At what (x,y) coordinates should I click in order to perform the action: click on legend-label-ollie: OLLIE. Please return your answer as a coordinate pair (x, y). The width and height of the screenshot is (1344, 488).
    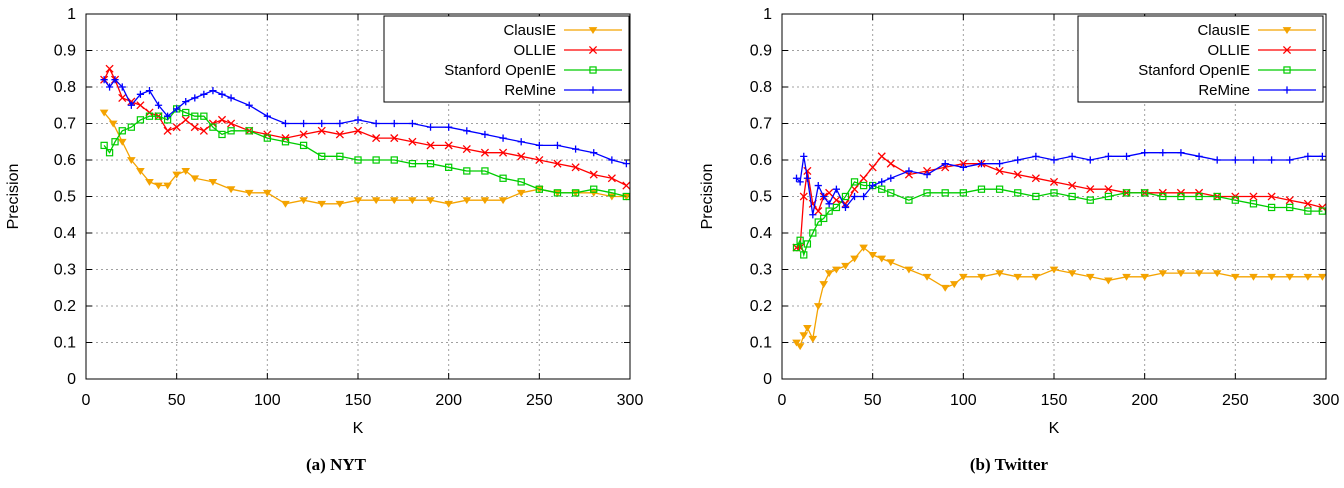
    Looking at the image, I should click on (534, 50).